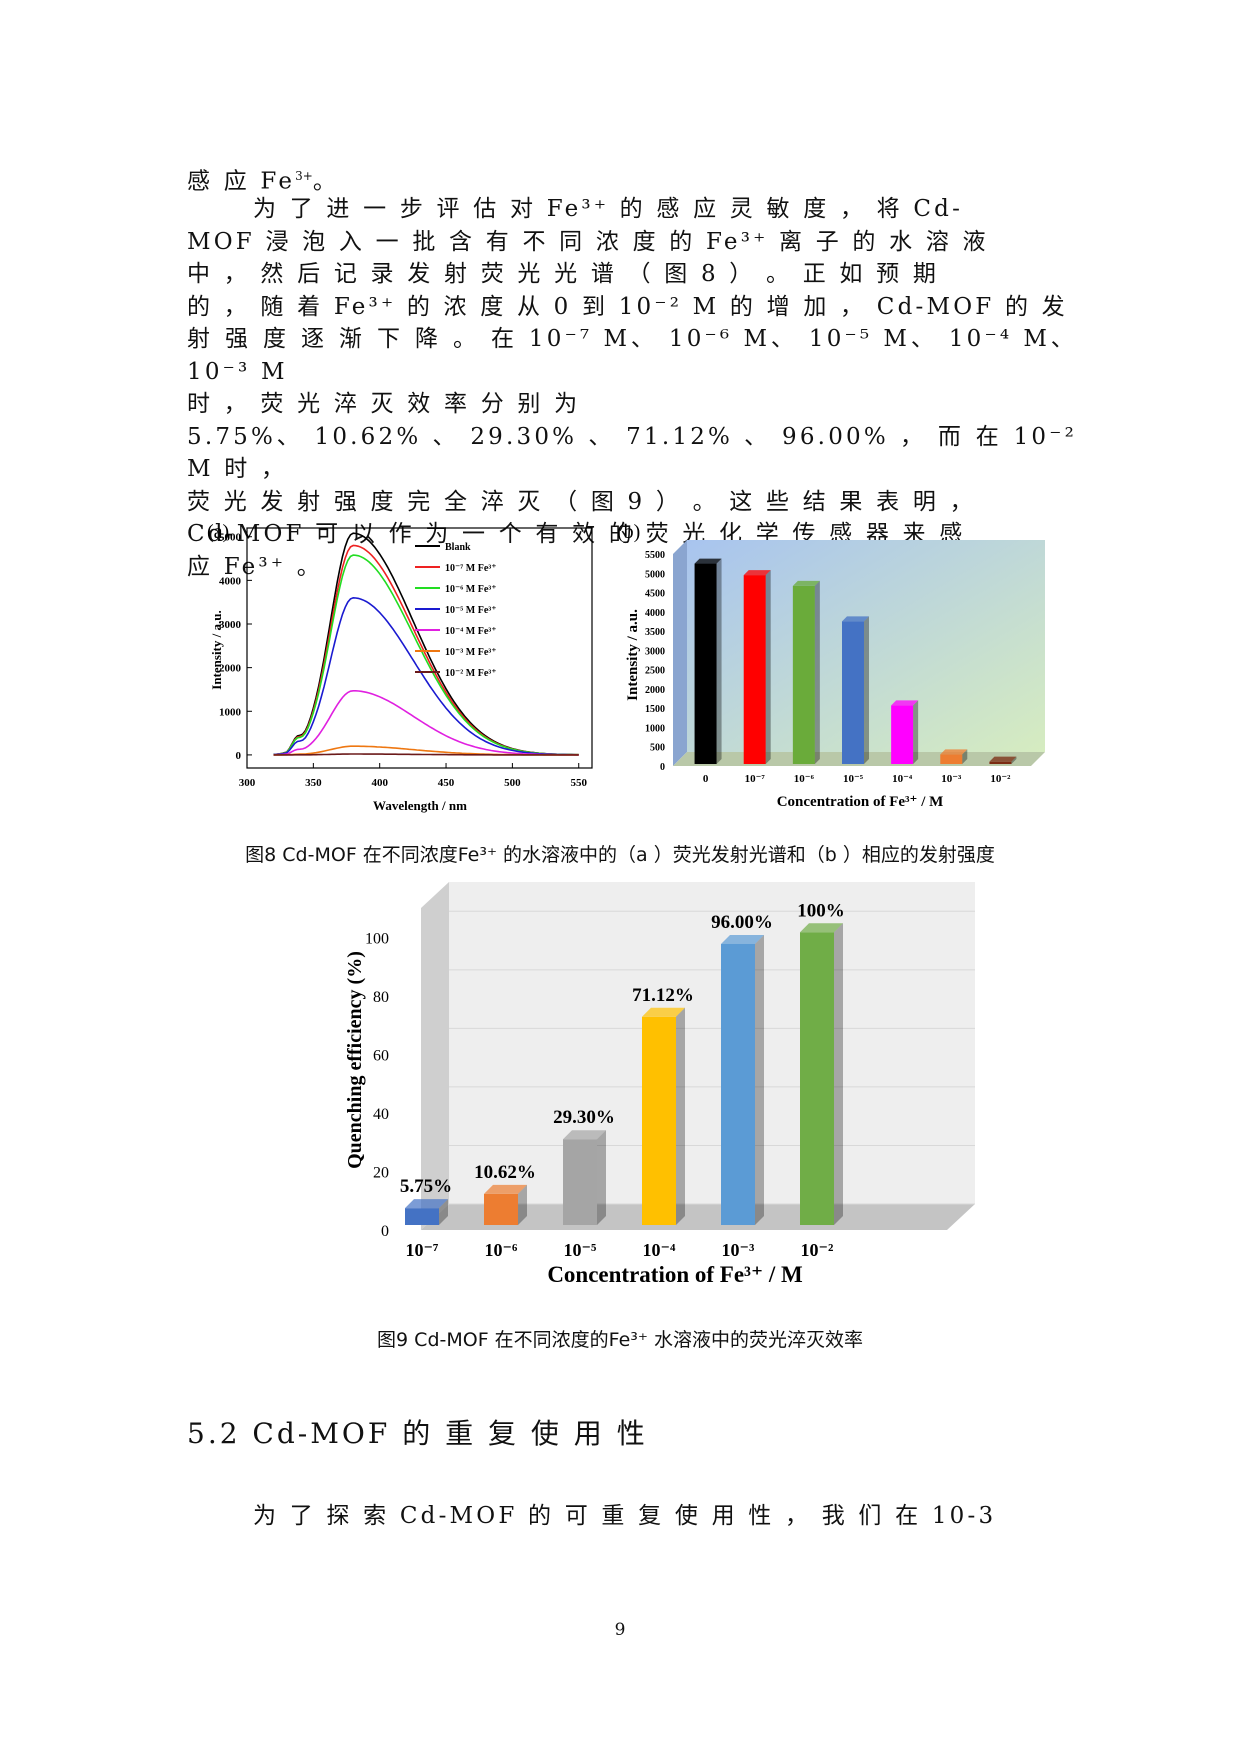 The image size is (1240, 1754). Describe the element at coordinates (505, 1172) in the screenshot. I see `data-label: 10.62%` at that location.